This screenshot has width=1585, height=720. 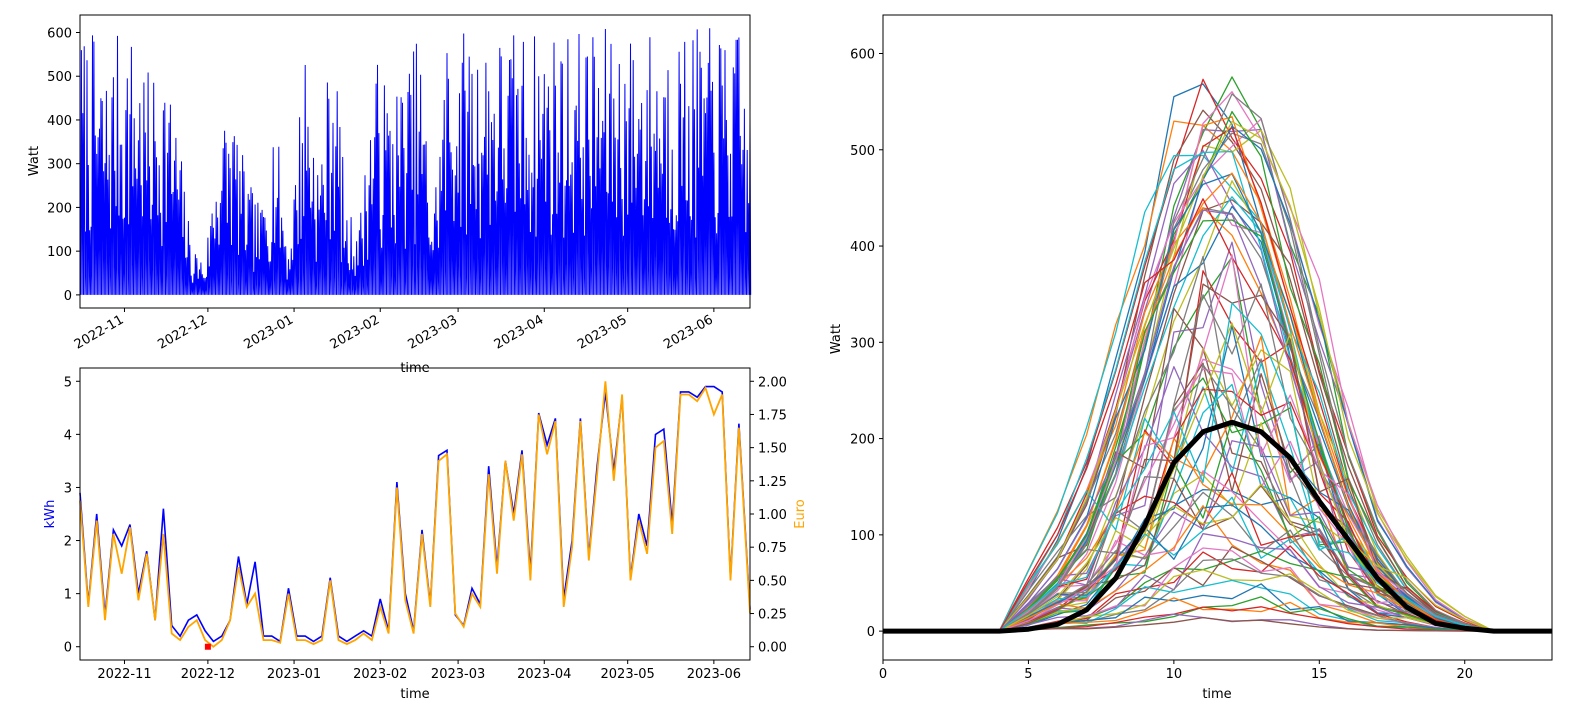 I want to click on mean-profile-line, so click(x=1217, y=526).